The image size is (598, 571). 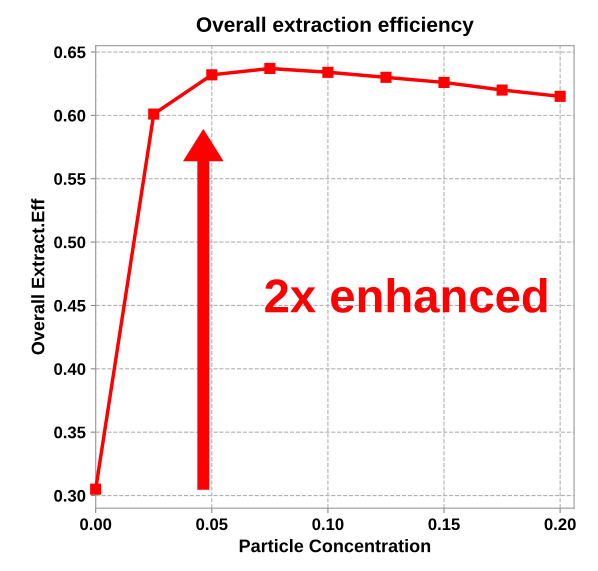 What do you see at coordinates (70, 369) in the screenshot?
I see `y-tick-label: 0.40` at bounding box center [70, 369].